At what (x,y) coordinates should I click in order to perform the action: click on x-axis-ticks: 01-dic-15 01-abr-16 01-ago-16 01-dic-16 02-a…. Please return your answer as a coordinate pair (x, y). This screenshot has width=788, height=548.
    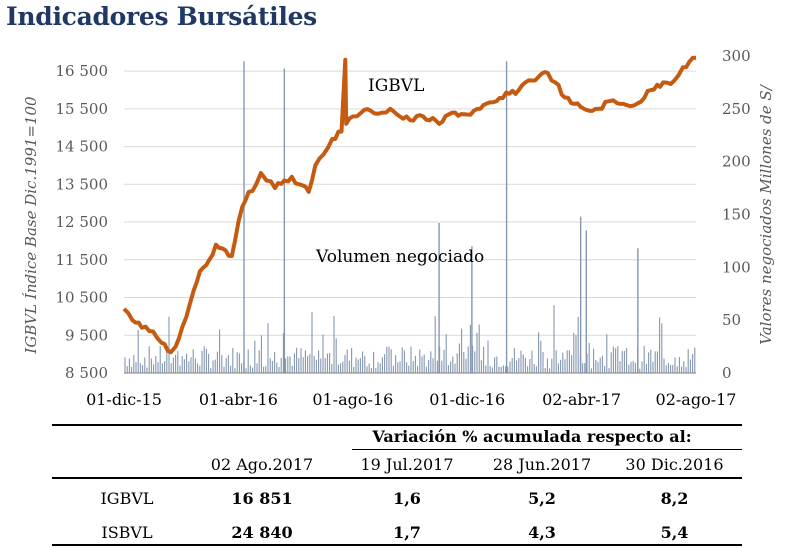
    Looking at the image, I should click on (411, 399).